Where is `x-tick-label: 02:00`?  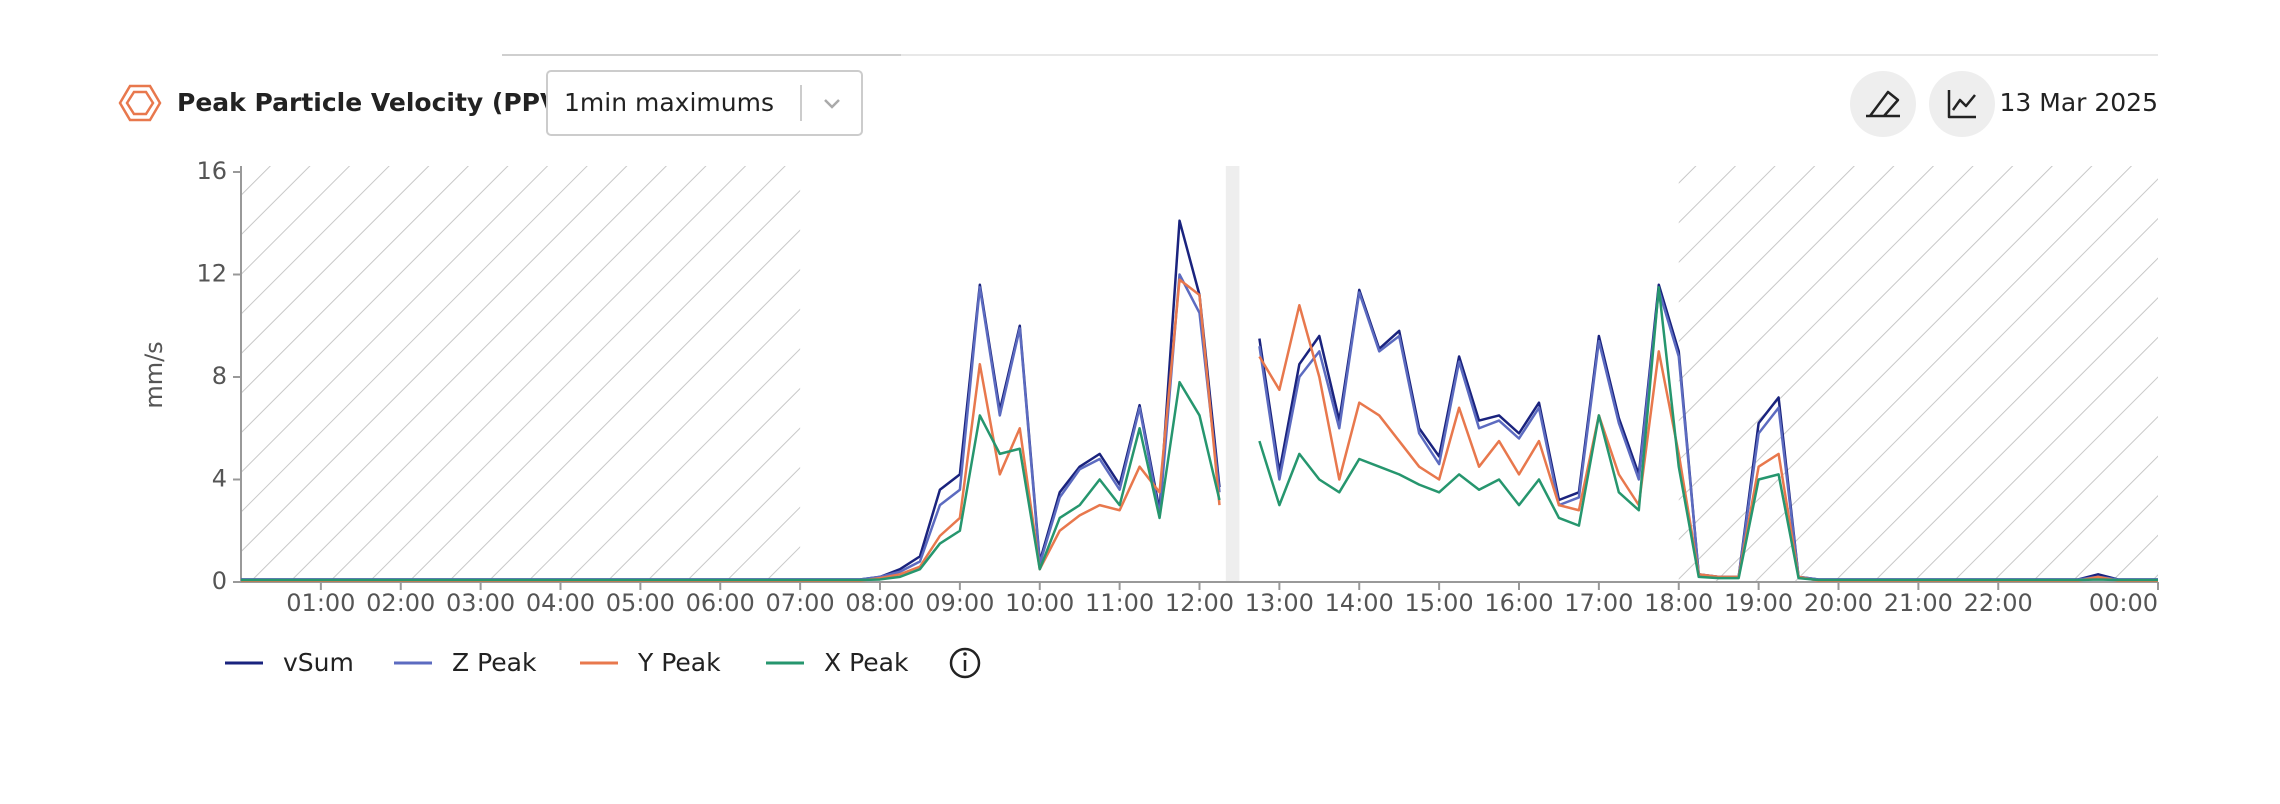
x-tick-label: 02:00 is located at coordinates (400, 603).